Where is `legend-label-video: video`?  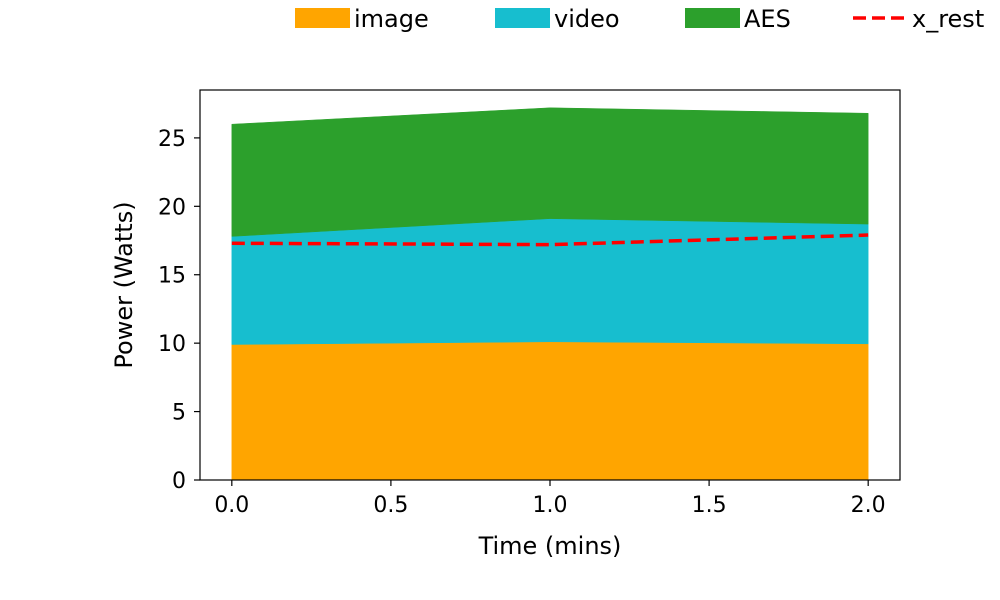
legend-label-video: video is located at coordinates (587, 19).